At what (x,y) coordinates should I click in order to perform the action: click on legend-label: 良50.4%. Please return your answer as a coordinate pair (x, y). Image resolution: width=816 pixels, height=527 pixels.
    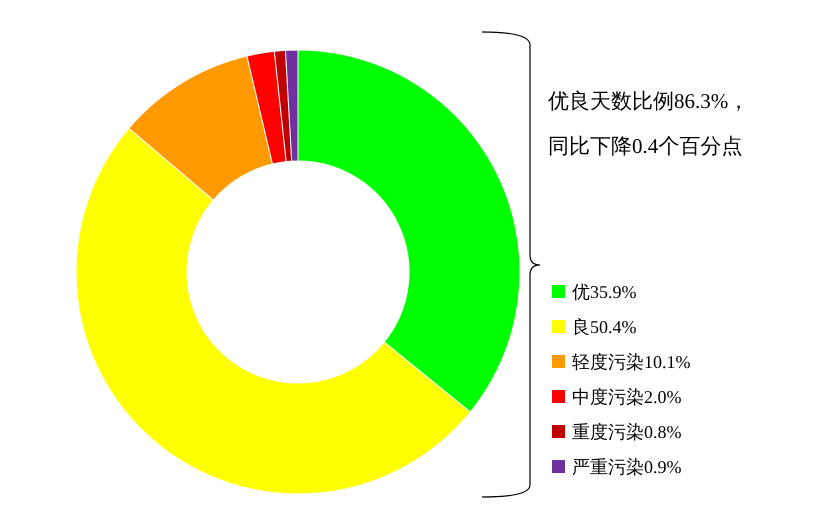
    Looking at the image, I should click on (604, 327).